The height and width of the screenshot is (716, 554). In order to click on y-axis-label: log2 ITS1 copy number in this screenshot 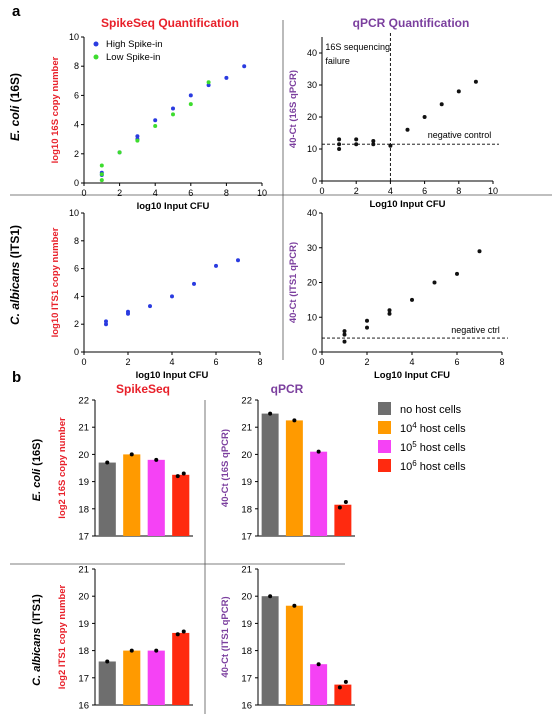, I will do `click(62, 636)`.